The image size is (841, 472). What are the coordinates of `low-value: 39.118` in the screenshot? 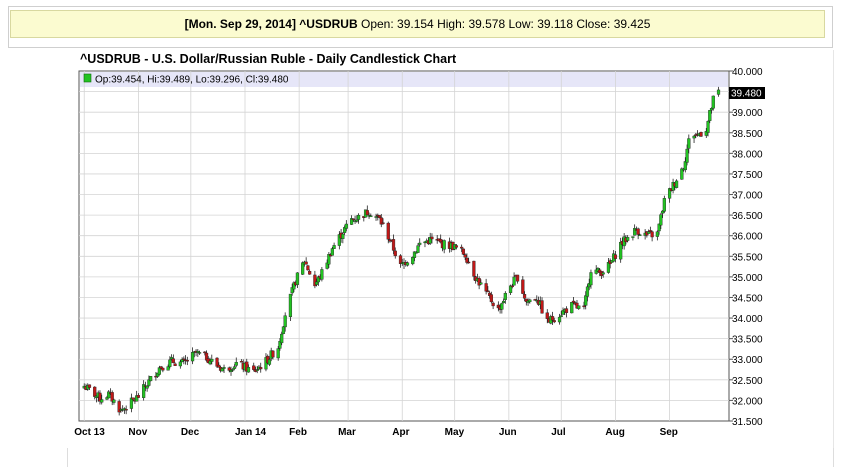 It's located at (555, 24).